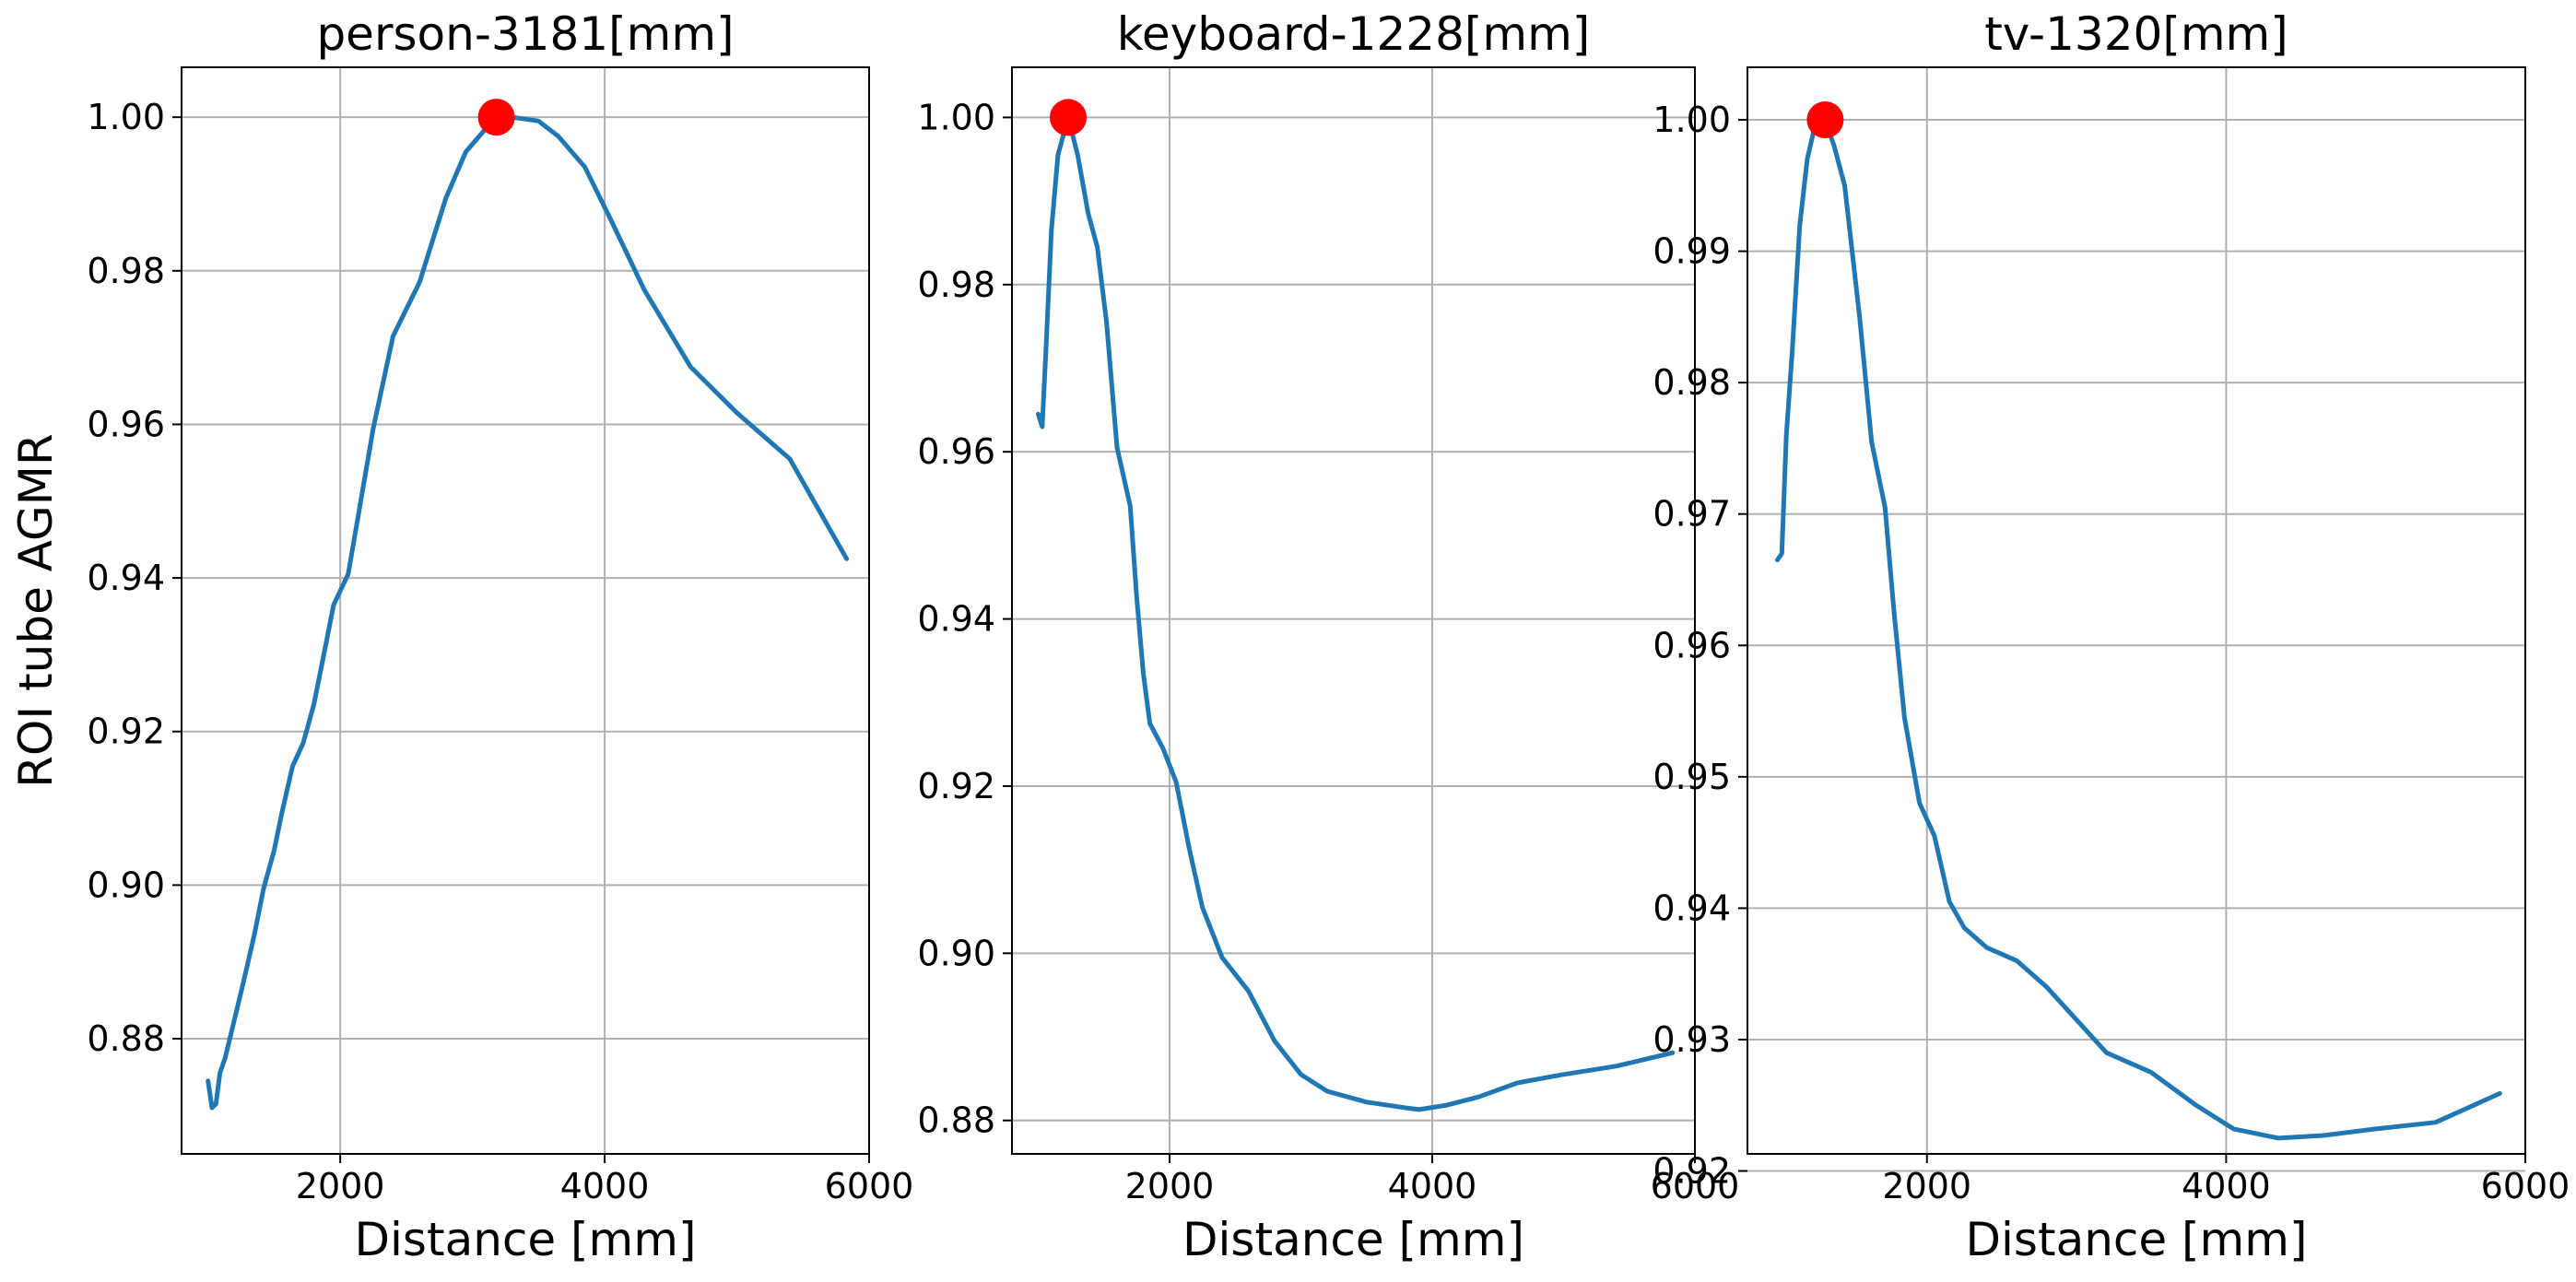 This screenshot has height=1282, width=2576. What do you see at coordinates (36, 610) in the screenshot?
I see `y-axis-label: ROI tube AGMR` at bounding box center [36, 610].